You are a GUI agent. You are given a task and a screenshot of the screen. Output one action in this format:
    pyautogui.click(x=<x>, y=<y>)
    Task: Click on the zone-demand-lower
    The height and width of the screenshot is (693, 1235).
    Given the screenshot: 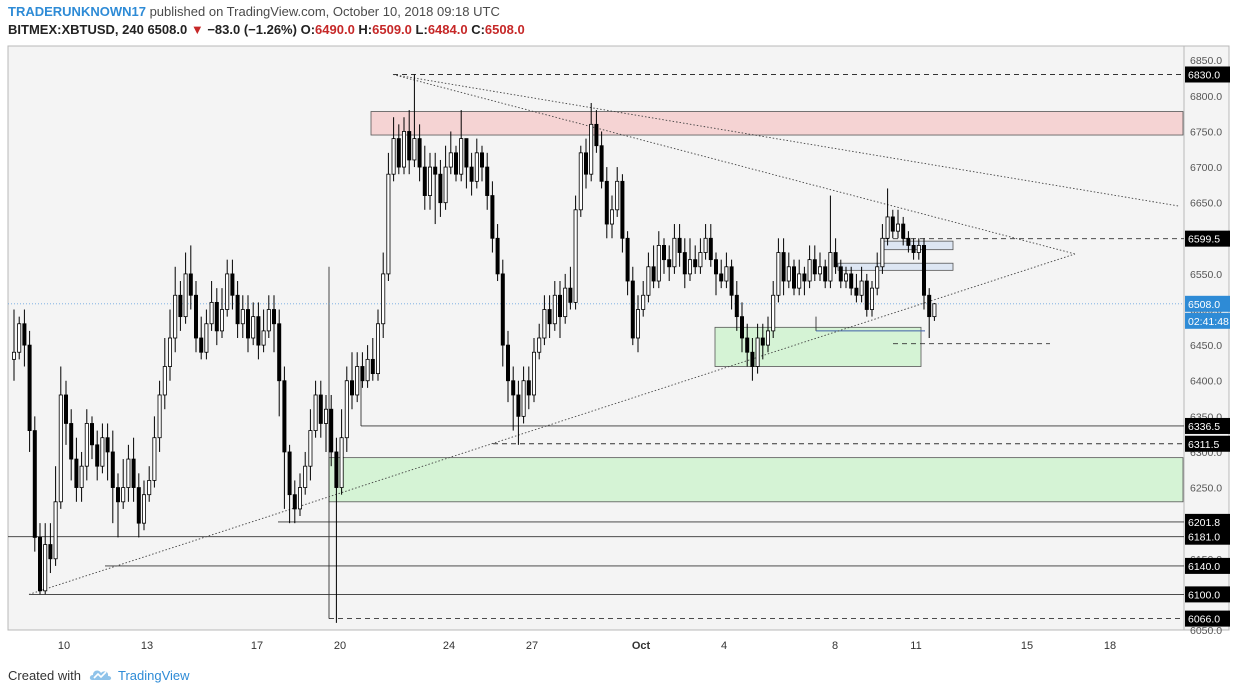 What is the action you would take?
    pyautogui.click(x=756, y=480)
    